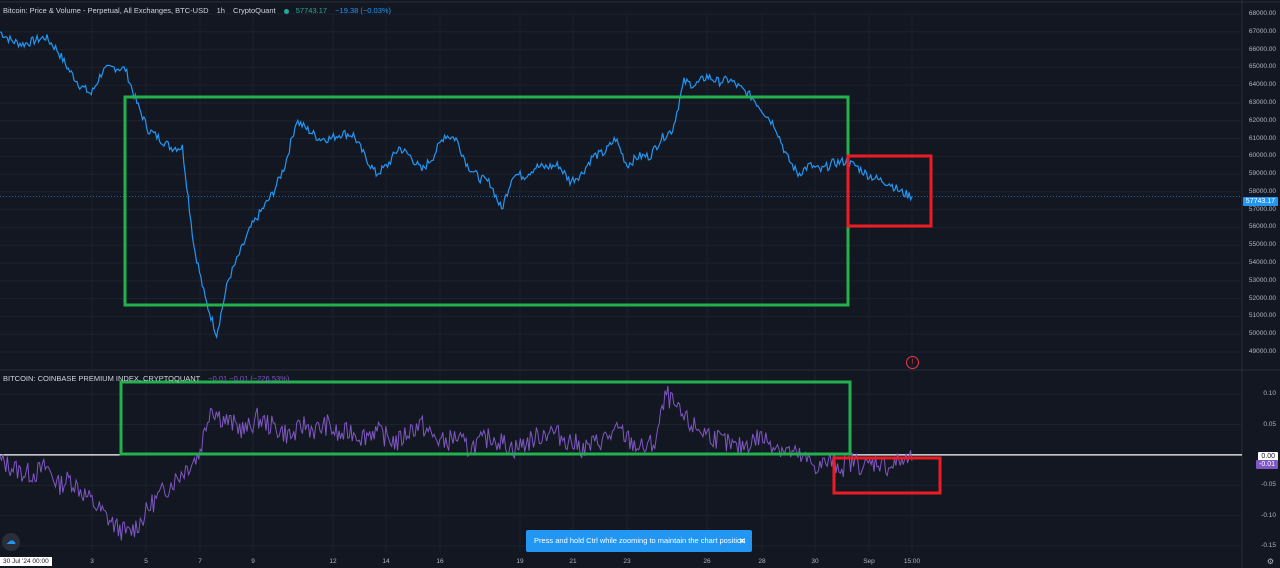  What do you see at coordinates (1262, 174) in the screenshot?
I see `price-axis-tick-9: 59000.00` at bounding box center [1262, 174].